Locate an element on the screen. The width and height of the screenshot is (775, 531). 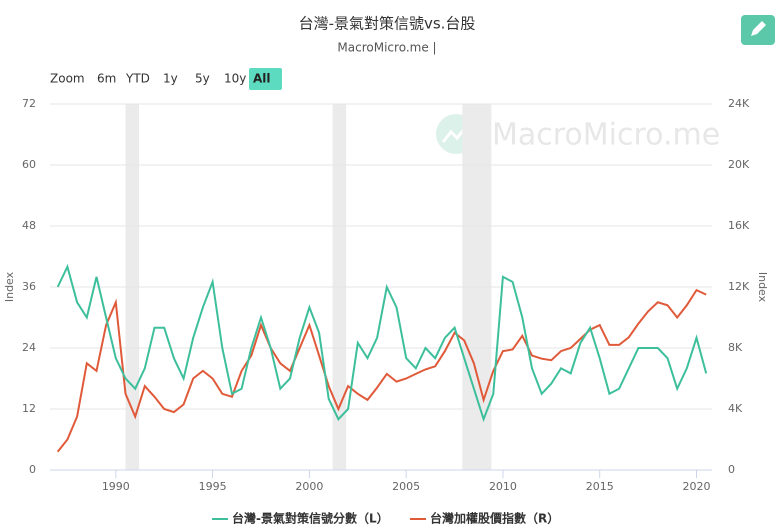
x-tick-label: 1995 is located at coordinates (213, 486).